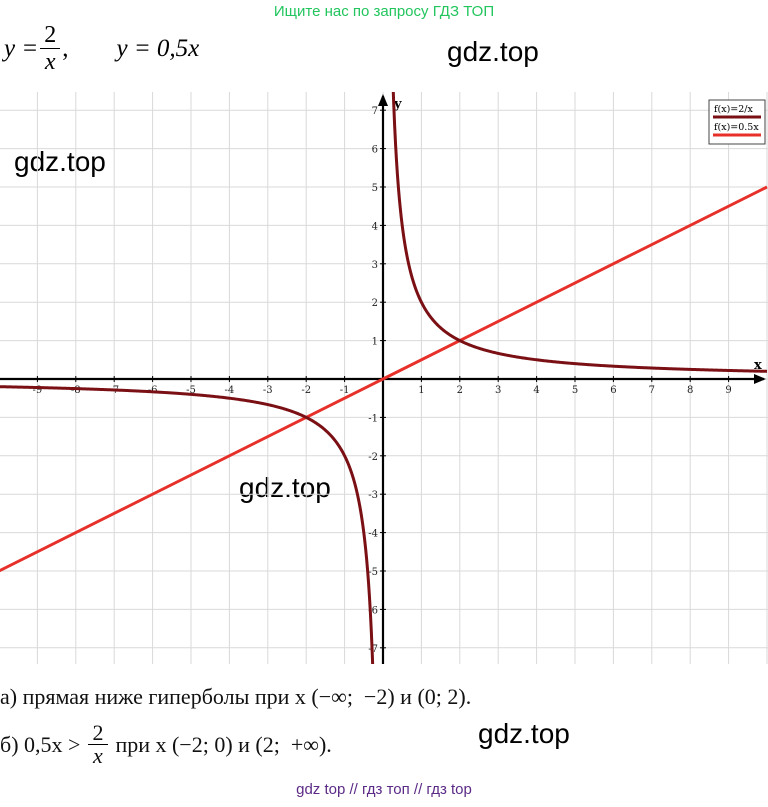 Image resolution: width=768 pixels, height=807 pixels. I want to click on x-tick-label: -3, so click(268, 390).